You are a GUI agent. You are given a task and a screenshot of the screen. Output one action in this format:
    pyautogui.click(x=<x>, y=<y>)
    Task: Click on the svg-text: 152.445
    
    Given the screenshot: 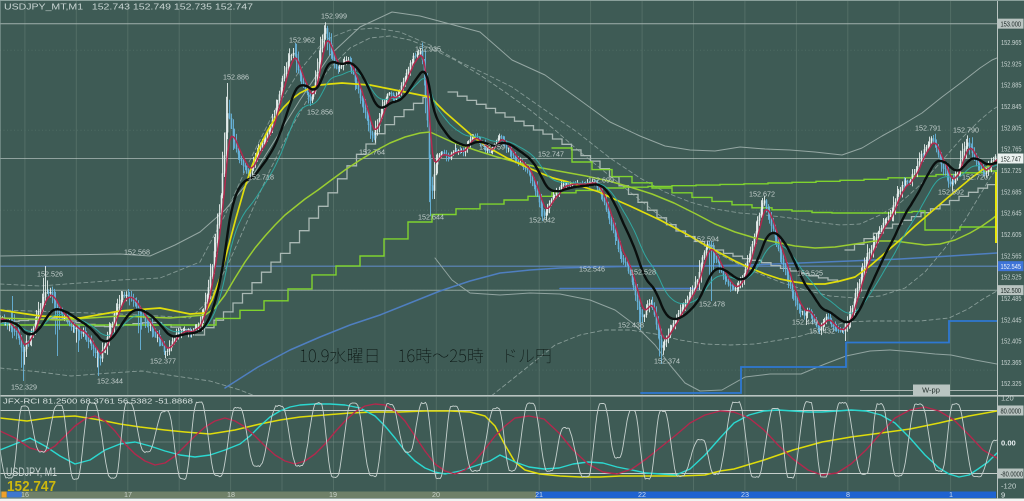 What is the action you would take?
    pyautogui.click(x=1011, y=319)
    